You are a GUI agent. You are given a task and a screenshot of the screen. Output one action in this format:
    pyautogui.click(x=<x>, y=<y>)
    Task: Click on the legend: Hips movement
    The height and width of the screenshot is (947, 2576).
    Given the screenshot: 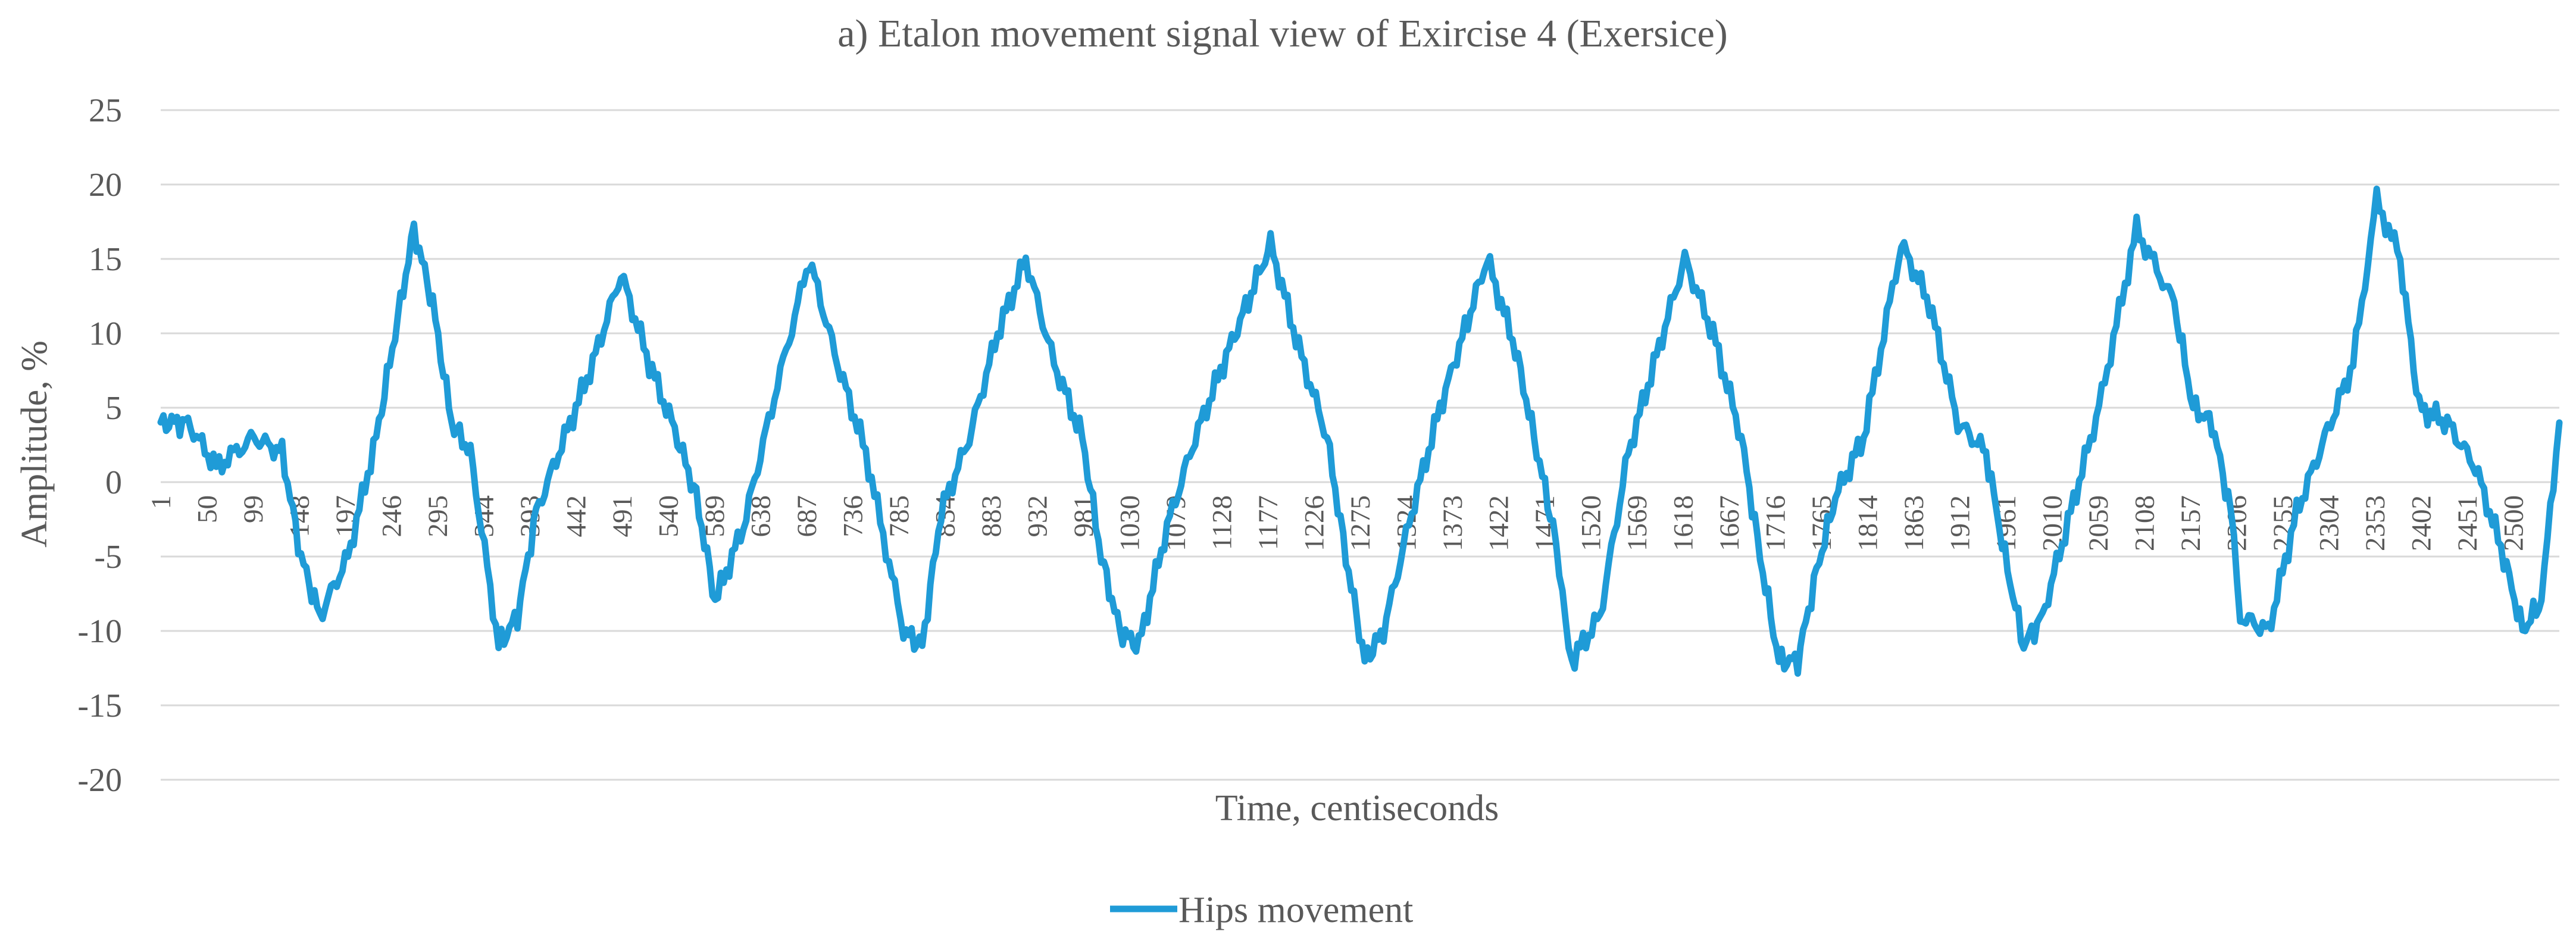 What is the action you would take?
    pyautogui.click(x=1261, y=910)
    